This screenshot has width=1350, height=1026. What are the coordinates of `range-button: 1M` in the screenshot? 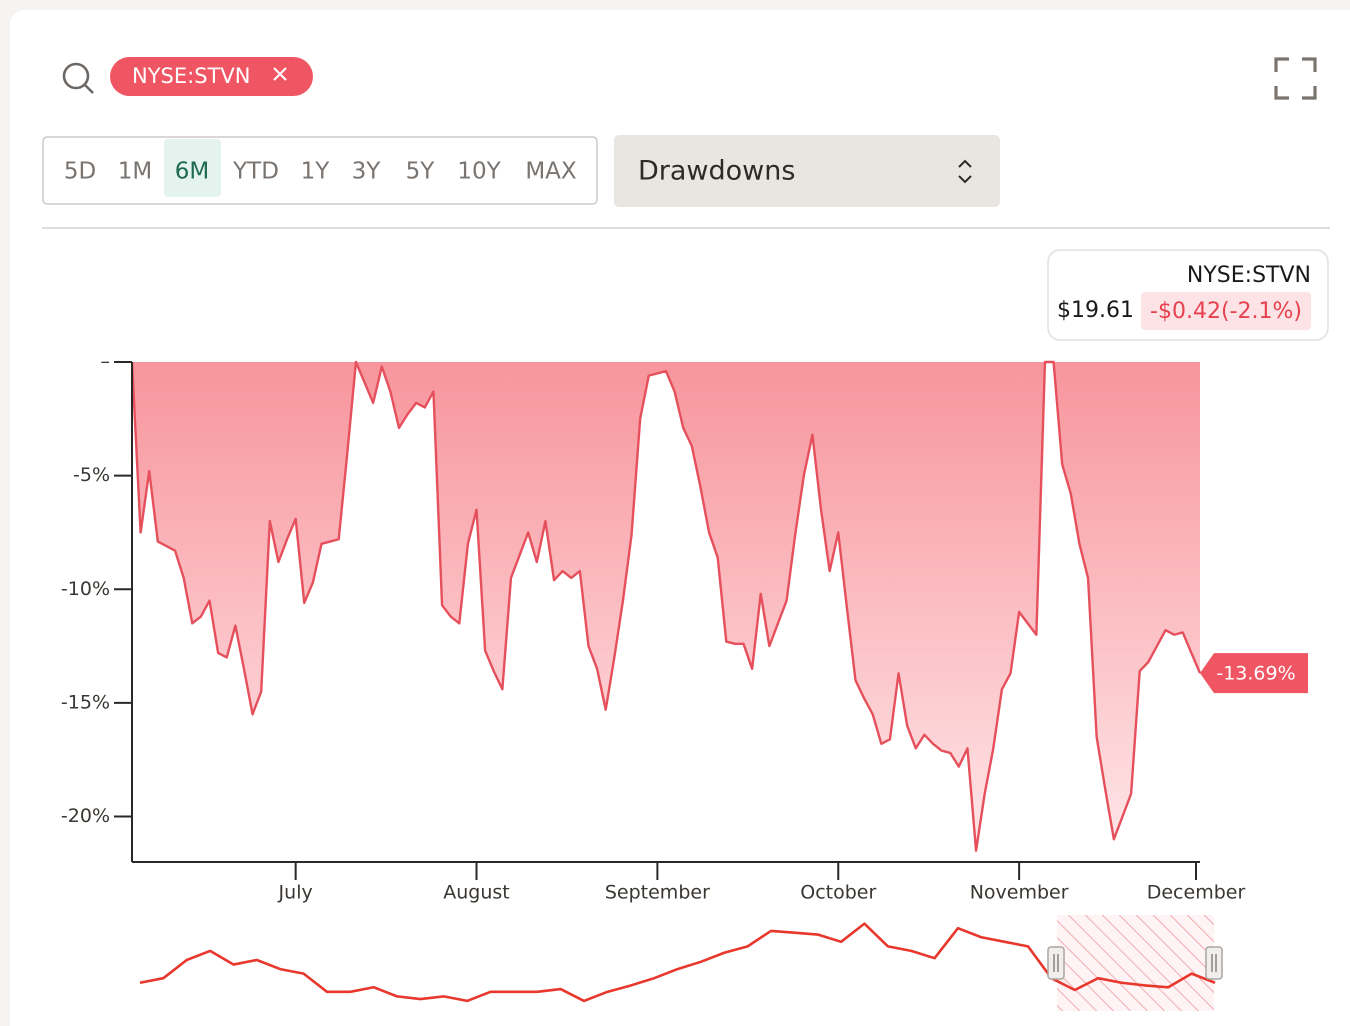 It's located at (135, 172).